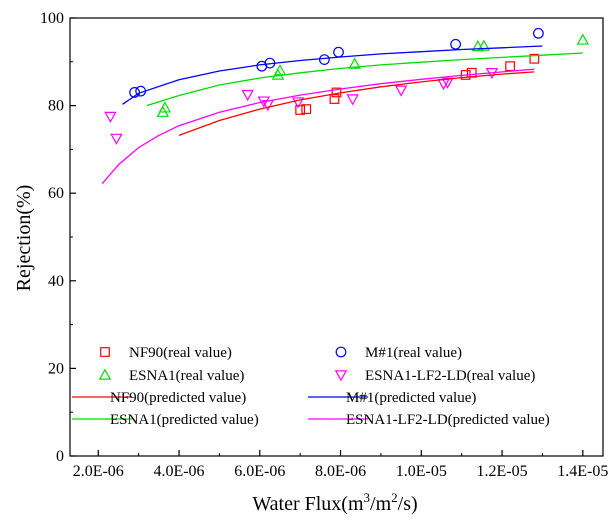 This screenshot has width=616, height=524. Describe the element at coordinates (341, 376) in the screenshot. I see `legend-marker-esna1-lf2-ld-real-value` at that location.